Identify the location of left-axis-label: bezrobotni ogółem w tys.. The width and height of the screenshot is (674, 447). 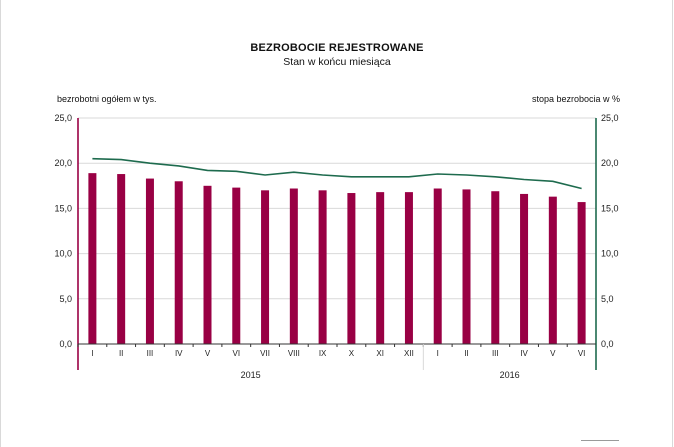
(107, 99).